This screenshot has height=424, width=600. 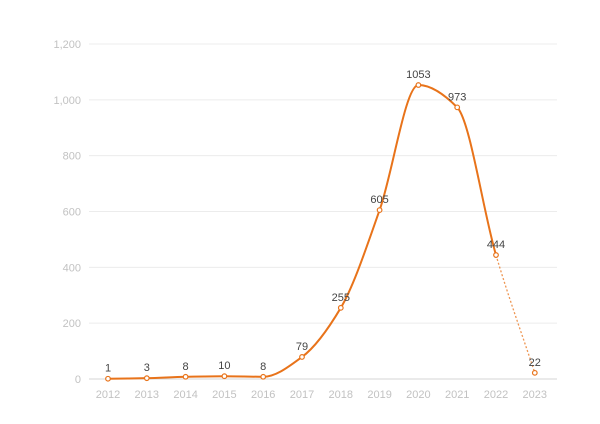 What do you see at coordinates (108, 369) in the screenshot?
I see `data-label: 1` at bounding box center [108, 369].